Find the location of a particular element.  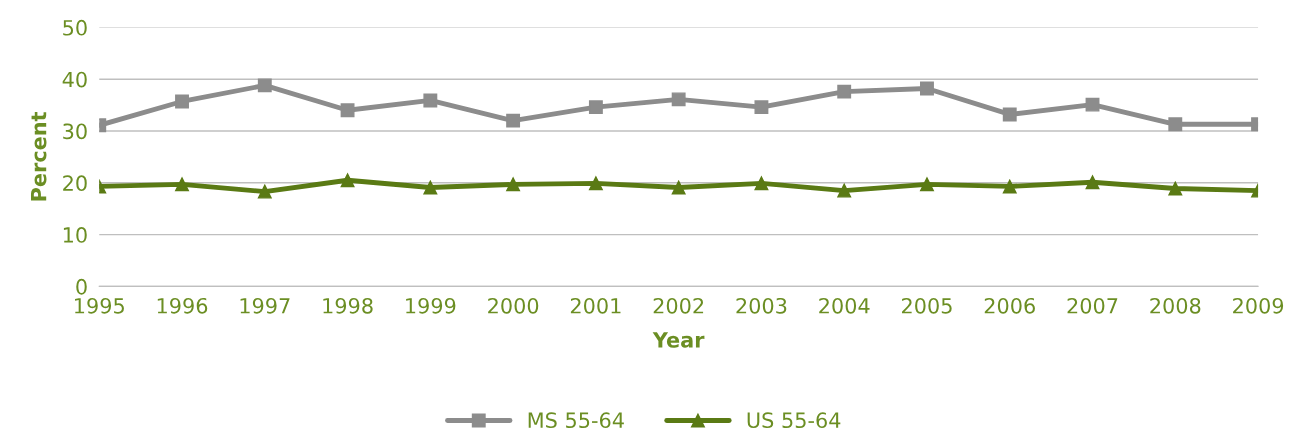

x-tick-label: 2008 is located at coordinates (1175, 305).